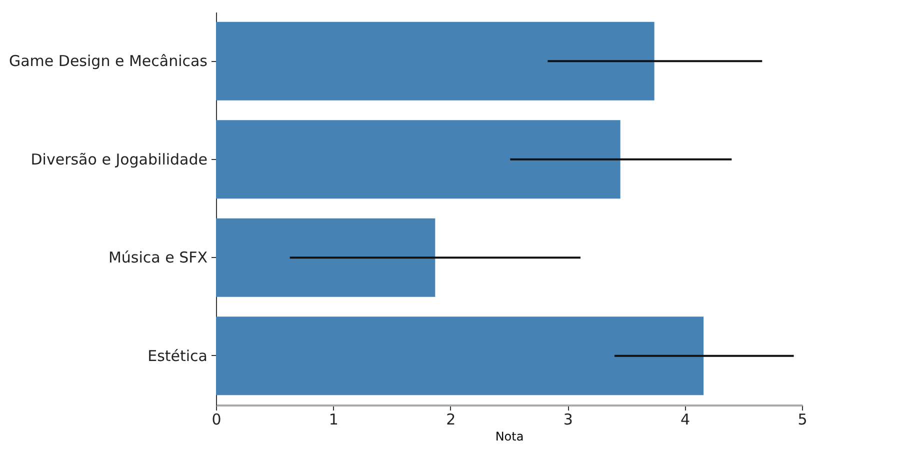 The width and height of the screenshot is (902, 462). What do you see at coordinates (108, 61) in the screenshot?
I see `y-tick-label: Game Design e Mecânicas` at bounding box center [108, 61].